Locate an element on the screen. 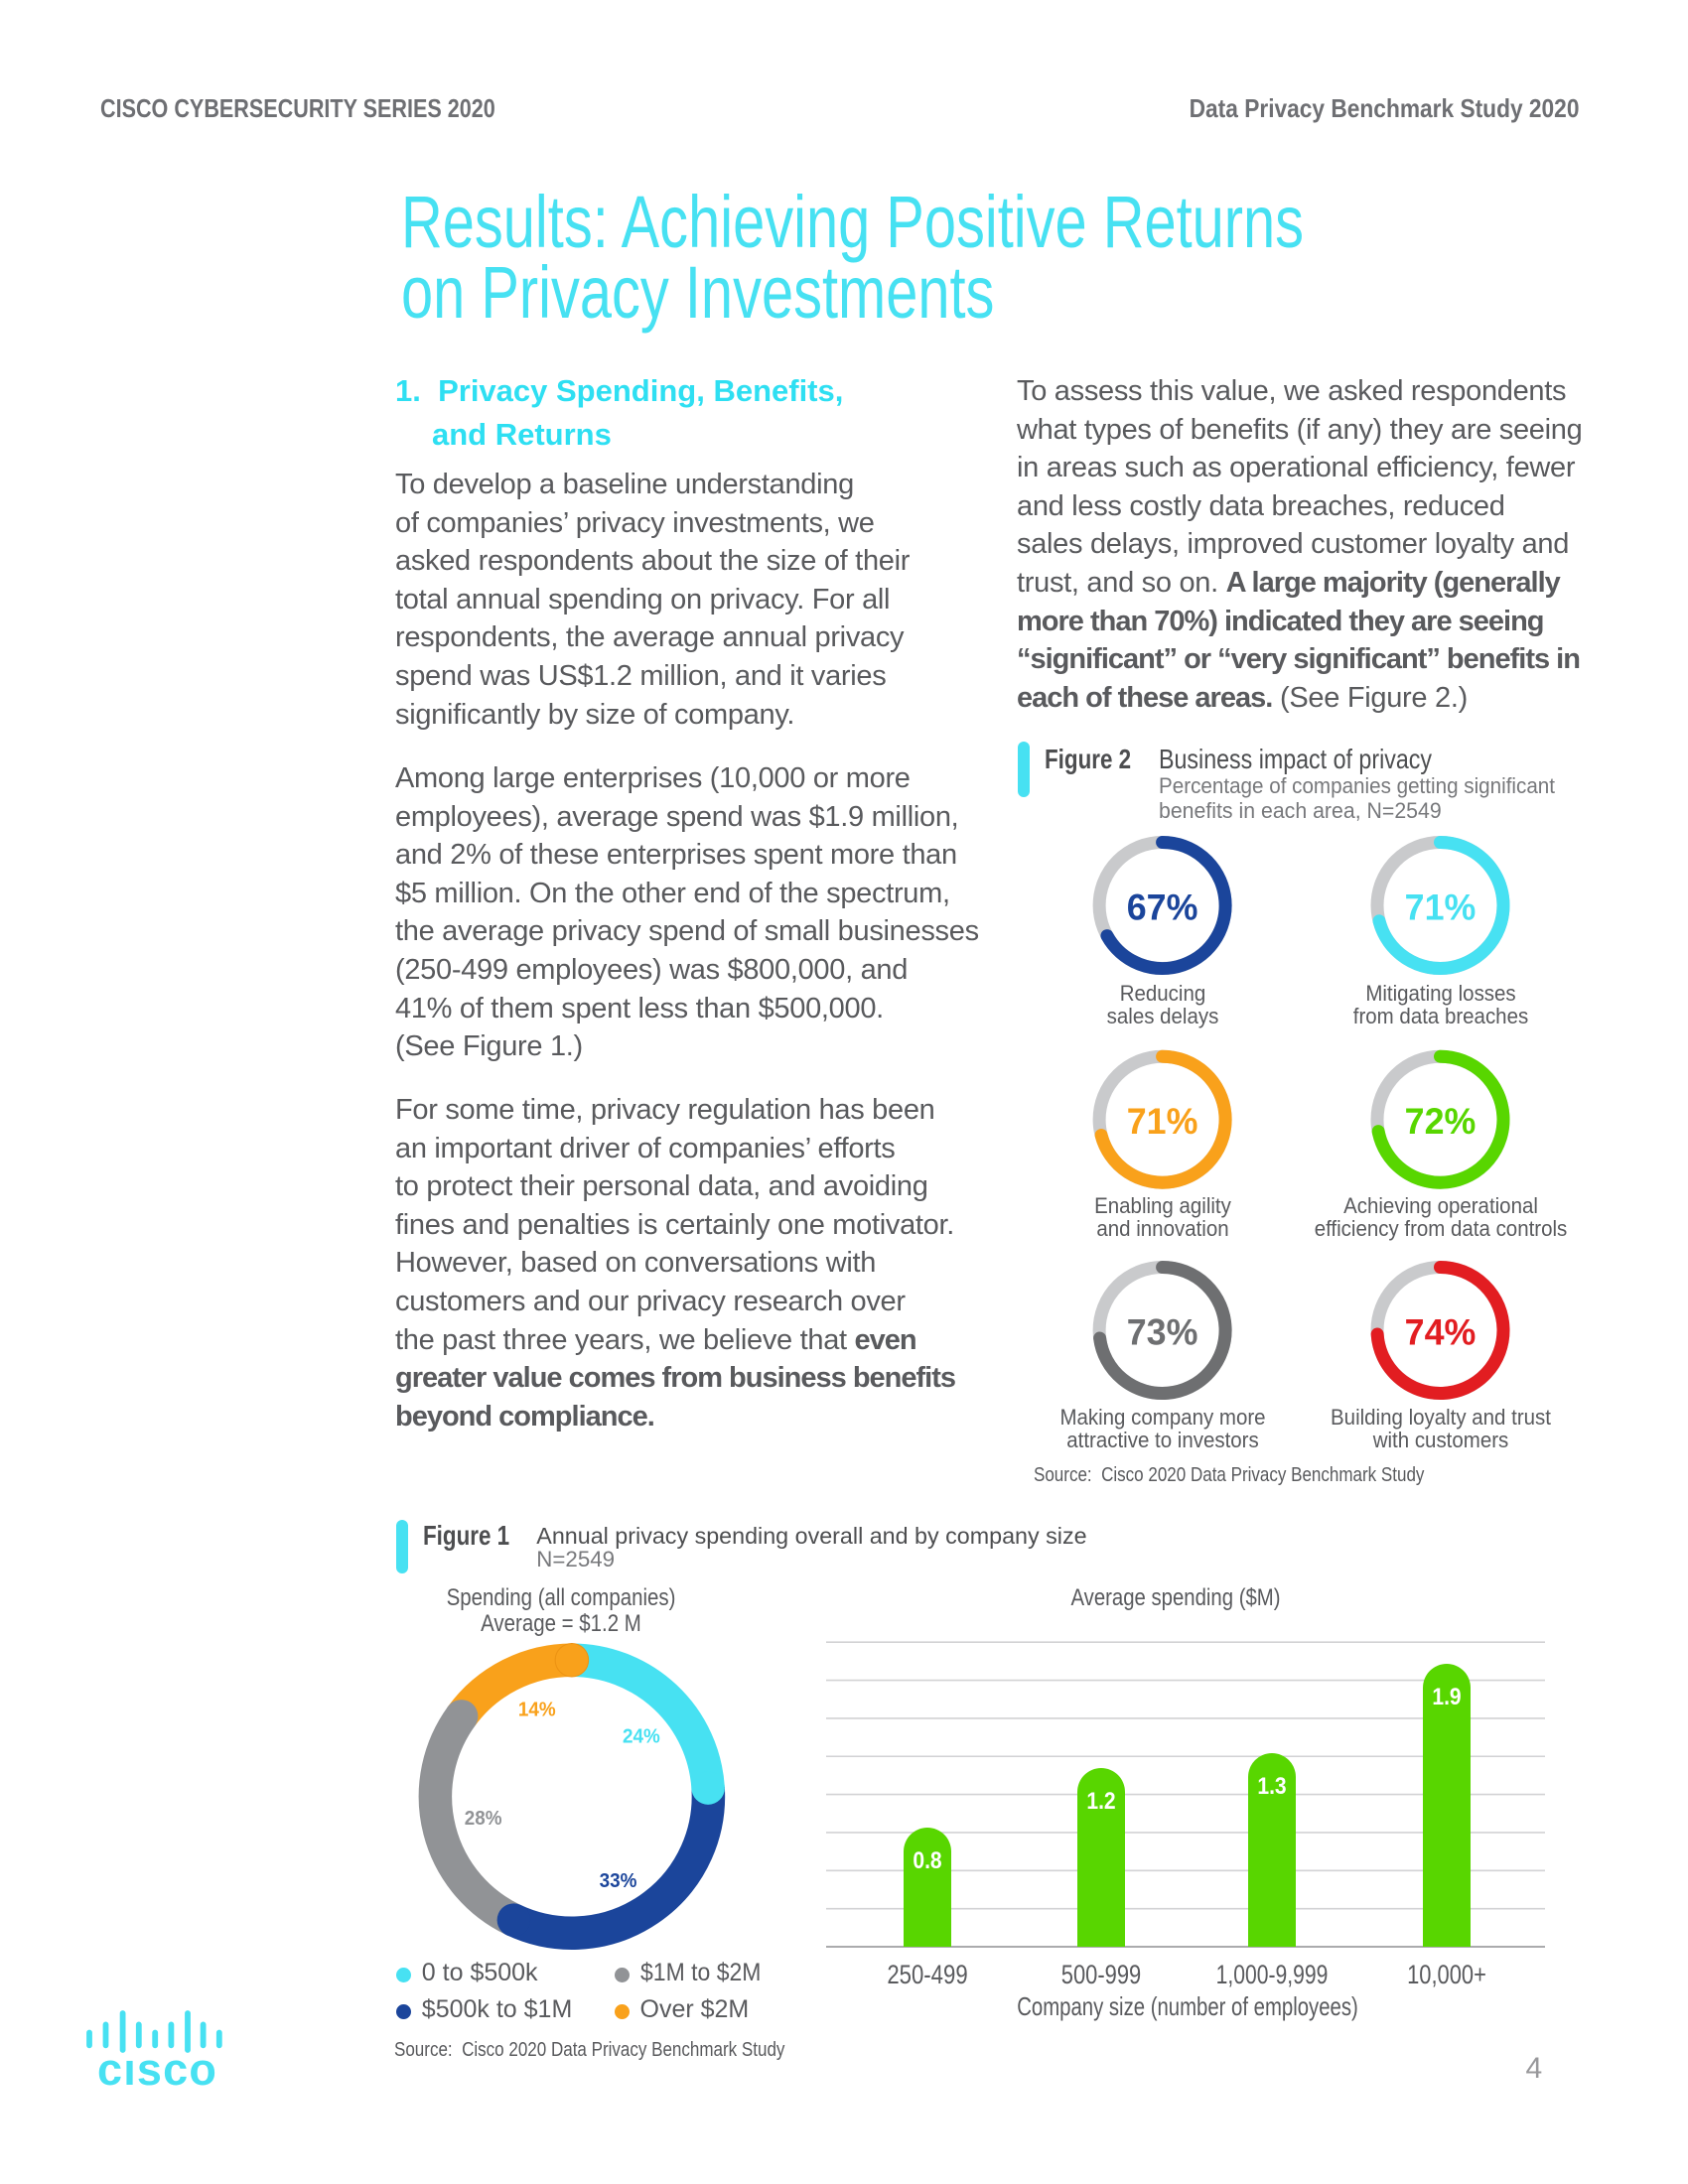 The image size is (1688, 2184). svg-text: 1.9 is located at coordinates (1446, 1697).